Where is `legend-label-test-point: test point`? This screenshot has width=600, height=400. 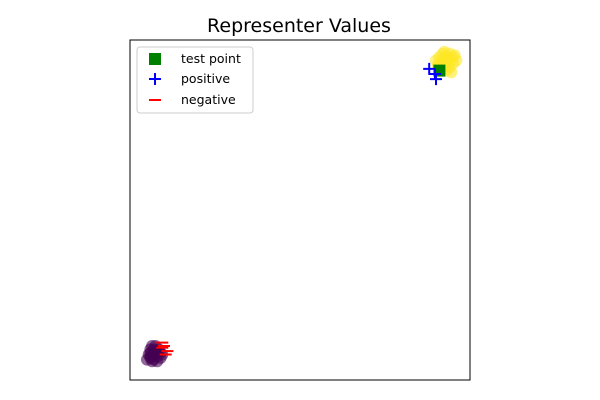 legend-label-test-point: test point is located at coordinates (211, 58).